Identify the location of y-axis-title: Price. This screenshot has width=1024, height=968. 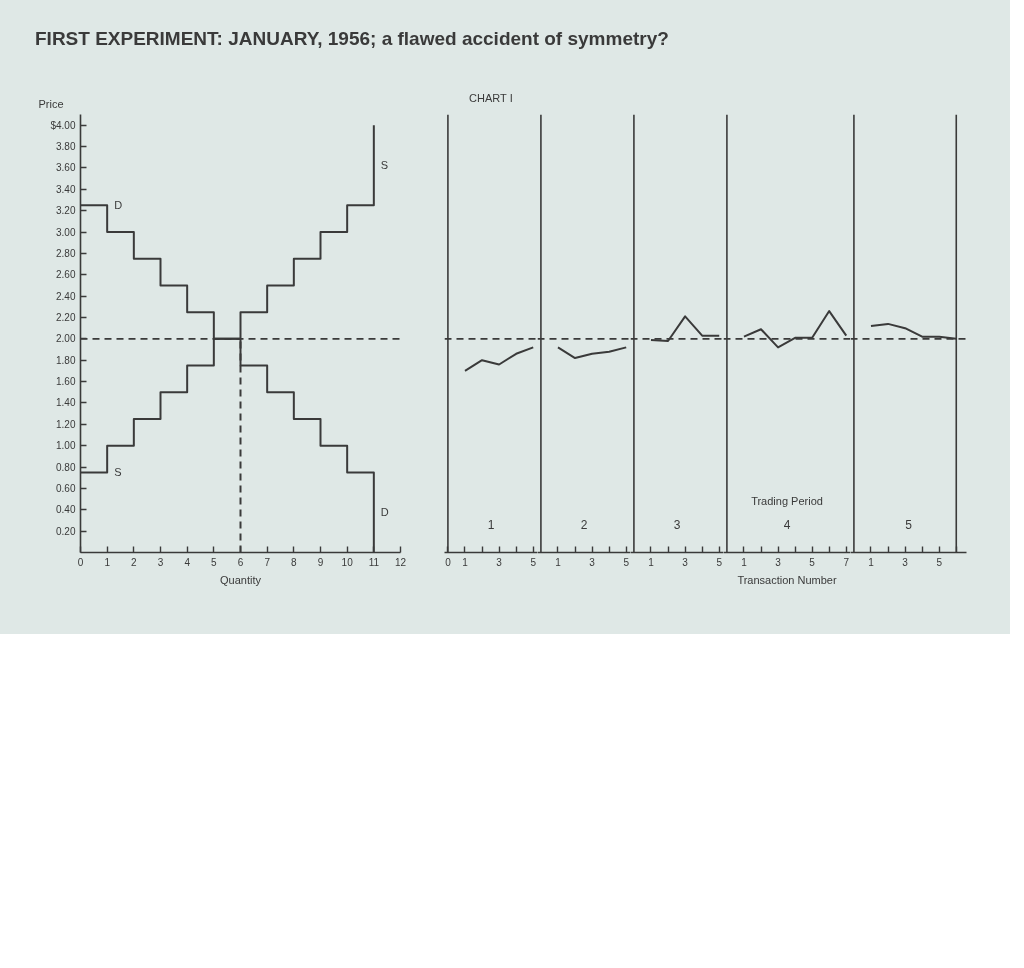
(51, 103).